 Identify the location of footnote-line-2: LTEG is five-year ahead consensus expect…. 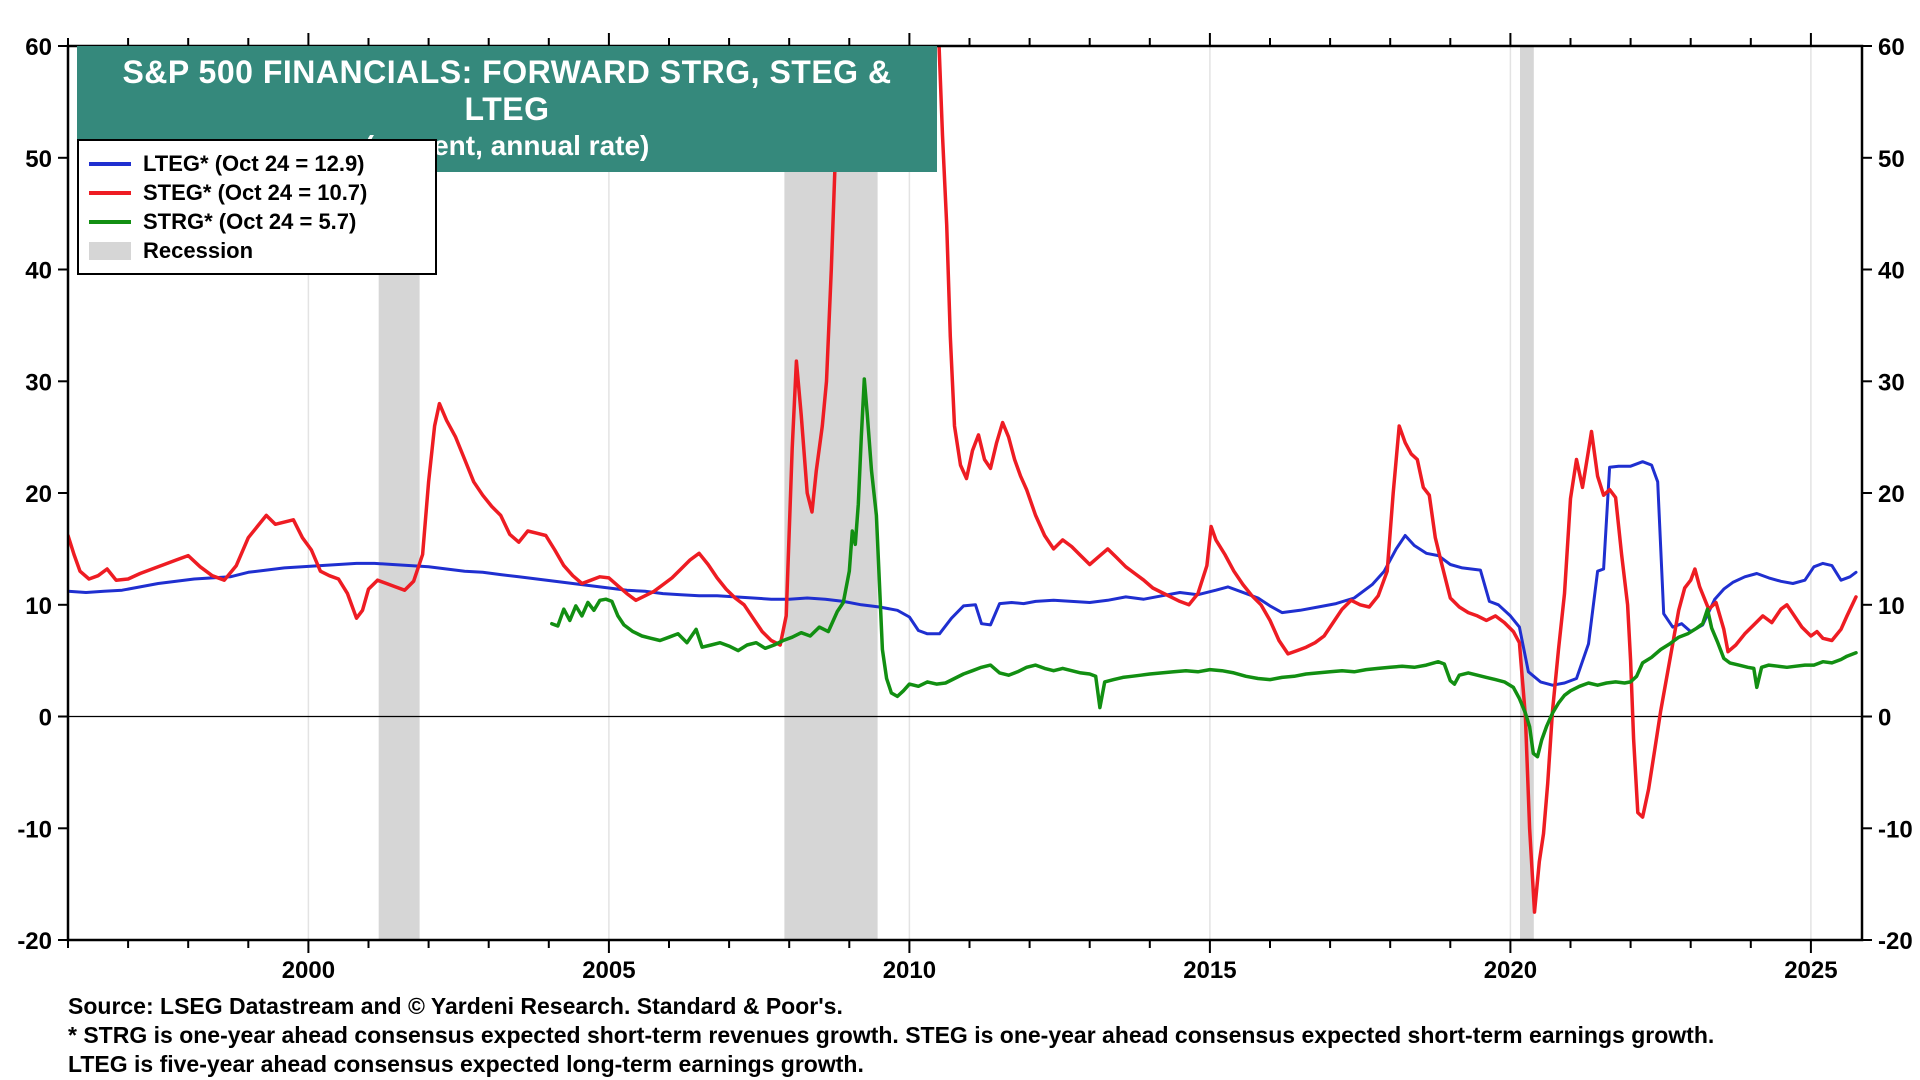
(466, 1064).